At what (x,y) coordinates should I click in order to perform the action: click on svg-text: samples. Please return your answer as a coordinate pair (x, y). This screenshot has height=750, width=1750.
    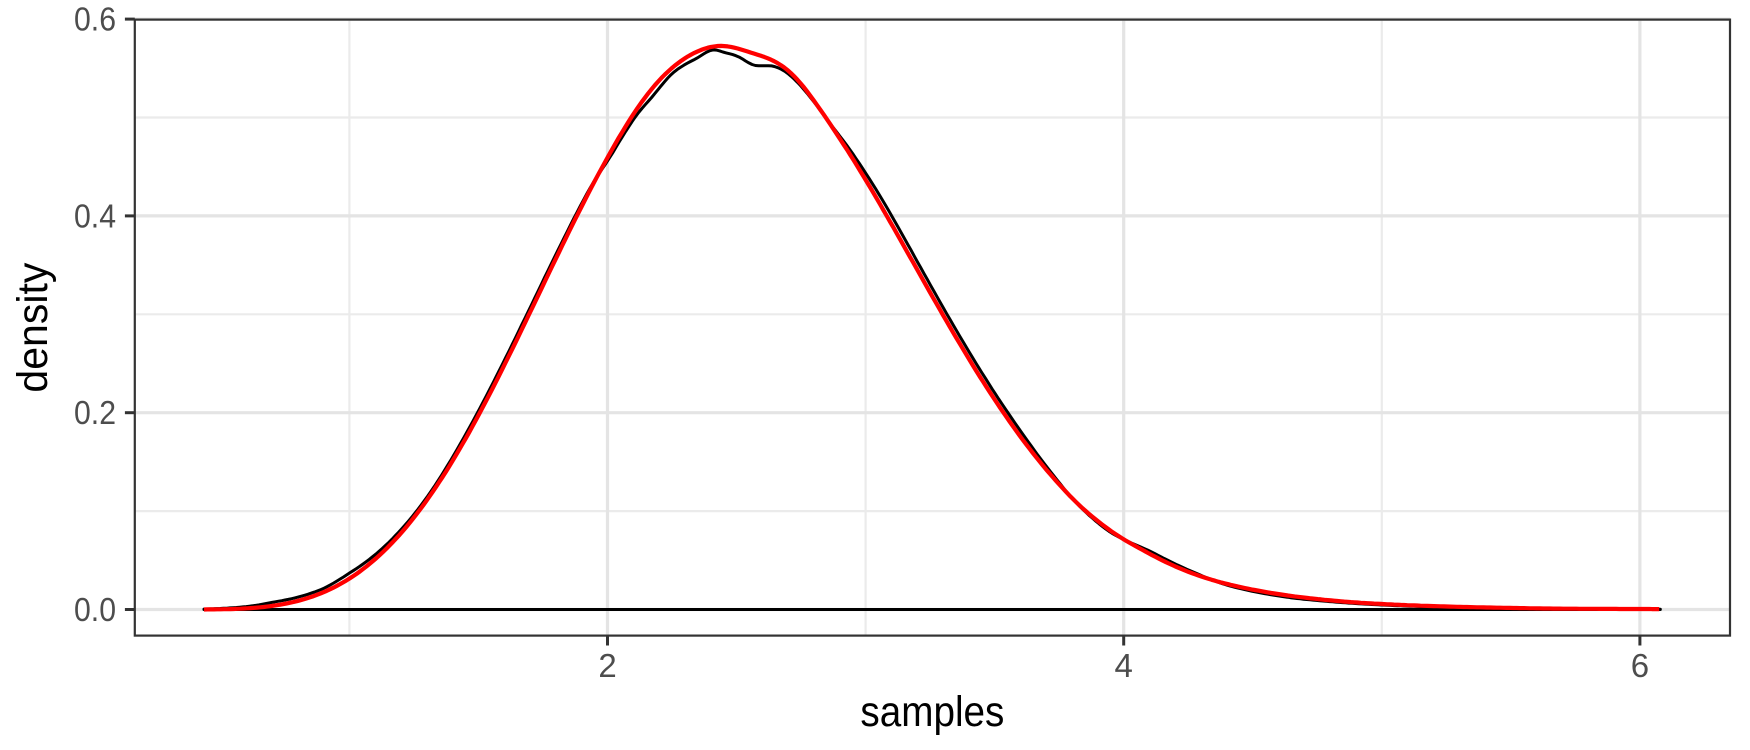
    Looking at the image, I should click on (932, 712).